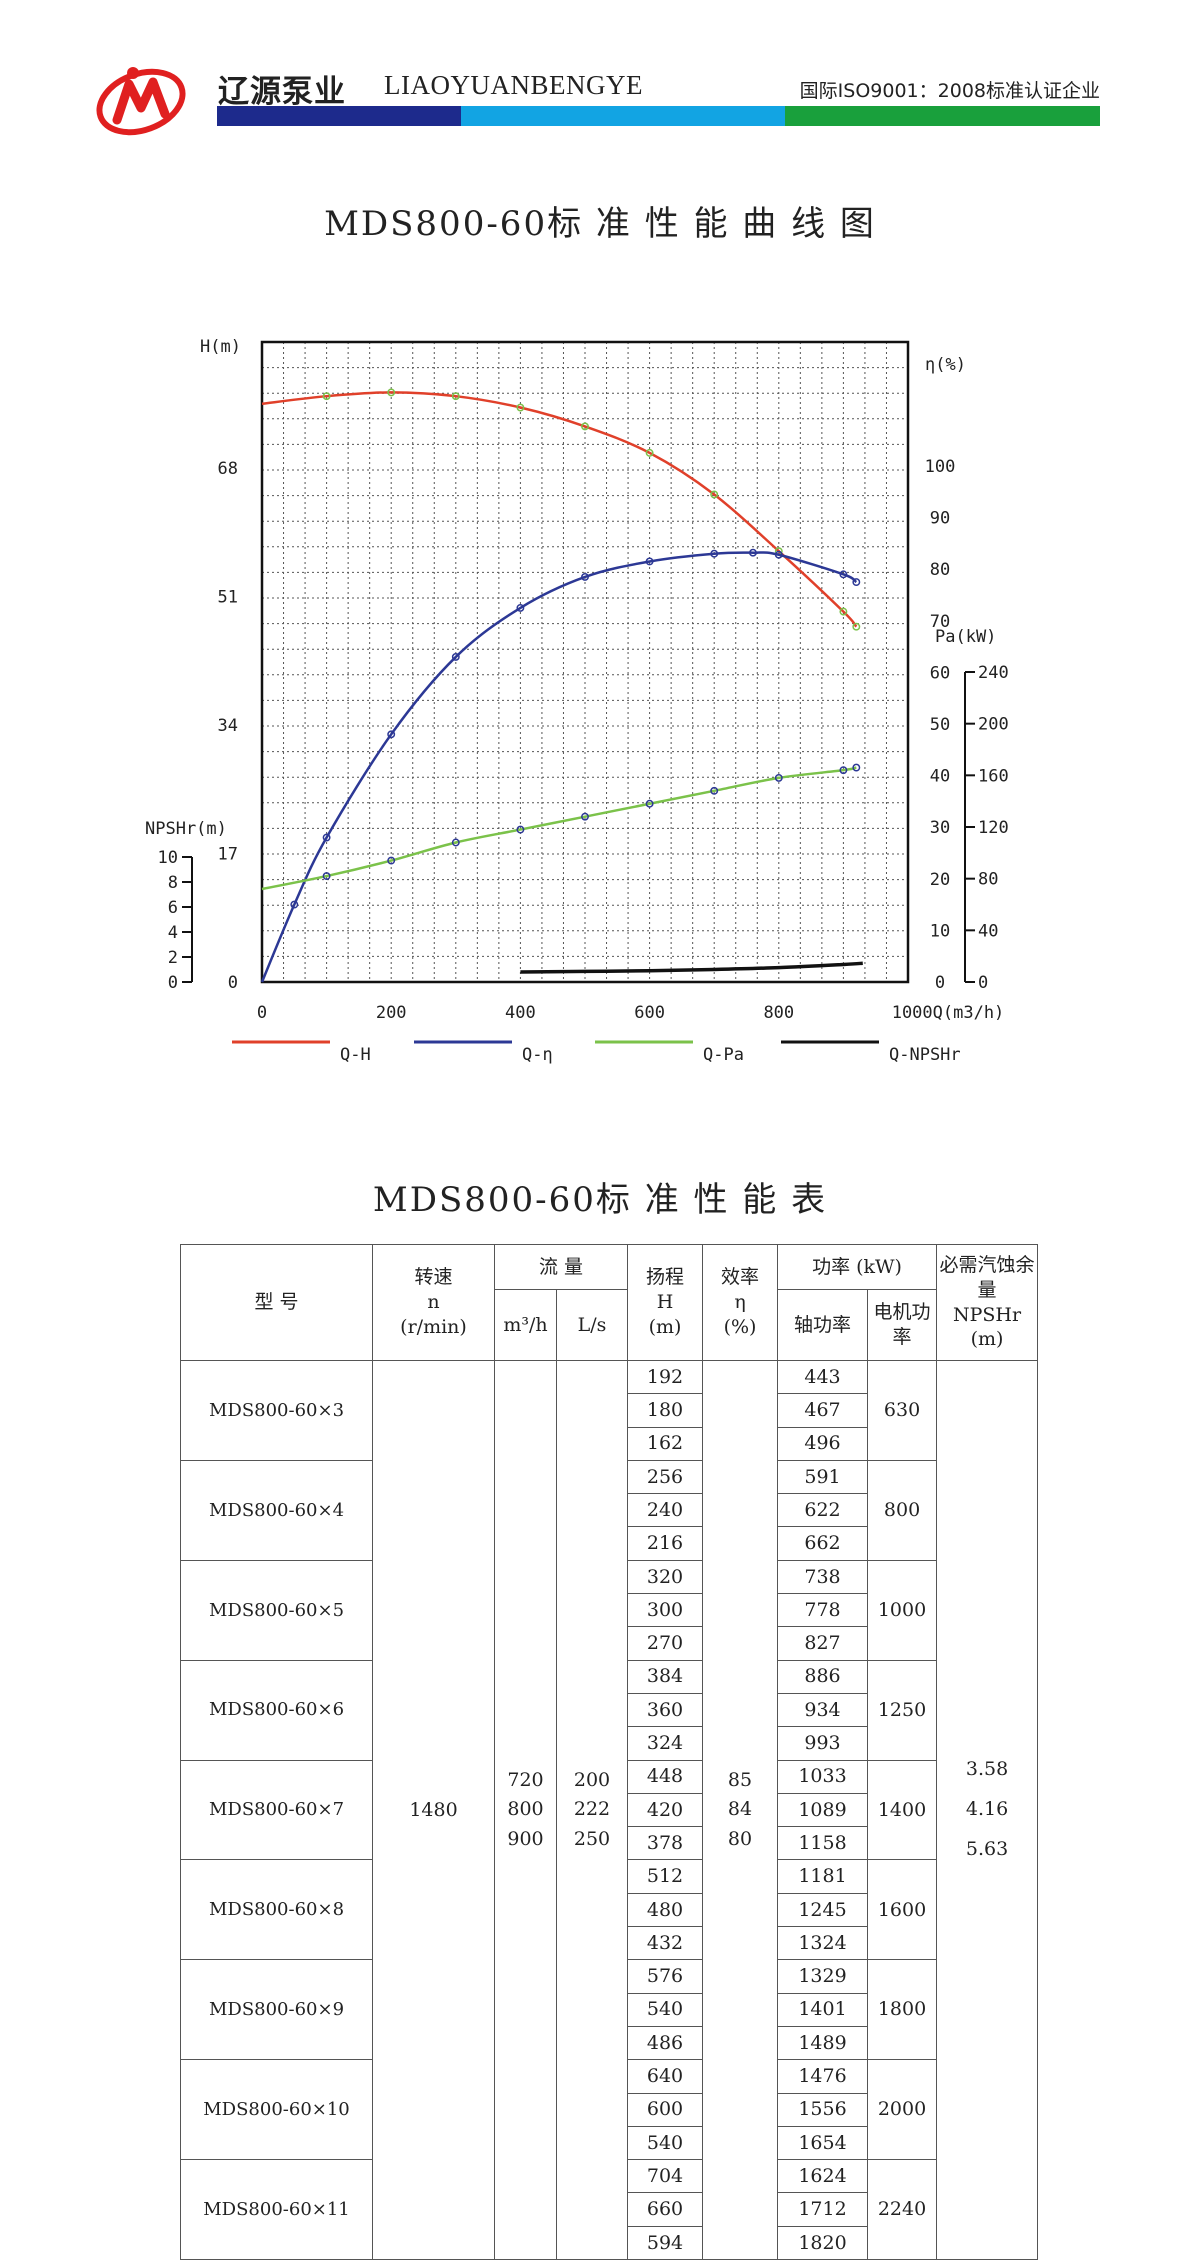 This screenshot has height=2260, width=1200. I want to click on motor-power-cell: 1800, so click(902, 2010).